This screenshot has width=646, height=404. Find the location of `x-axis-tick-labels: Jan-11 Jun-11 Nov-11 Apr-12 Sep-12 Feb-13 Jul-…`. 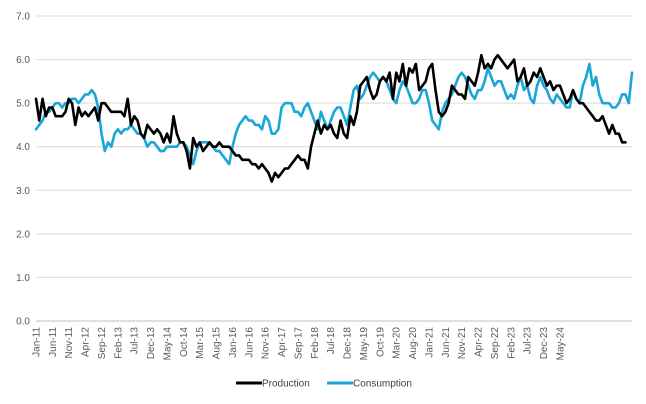

x-axis-tick-labels: Jan-11 Jun-11 Nov-11 Apr-12 Sep-12 Feb-13 Jul-… is located at coordinates (299, 344).